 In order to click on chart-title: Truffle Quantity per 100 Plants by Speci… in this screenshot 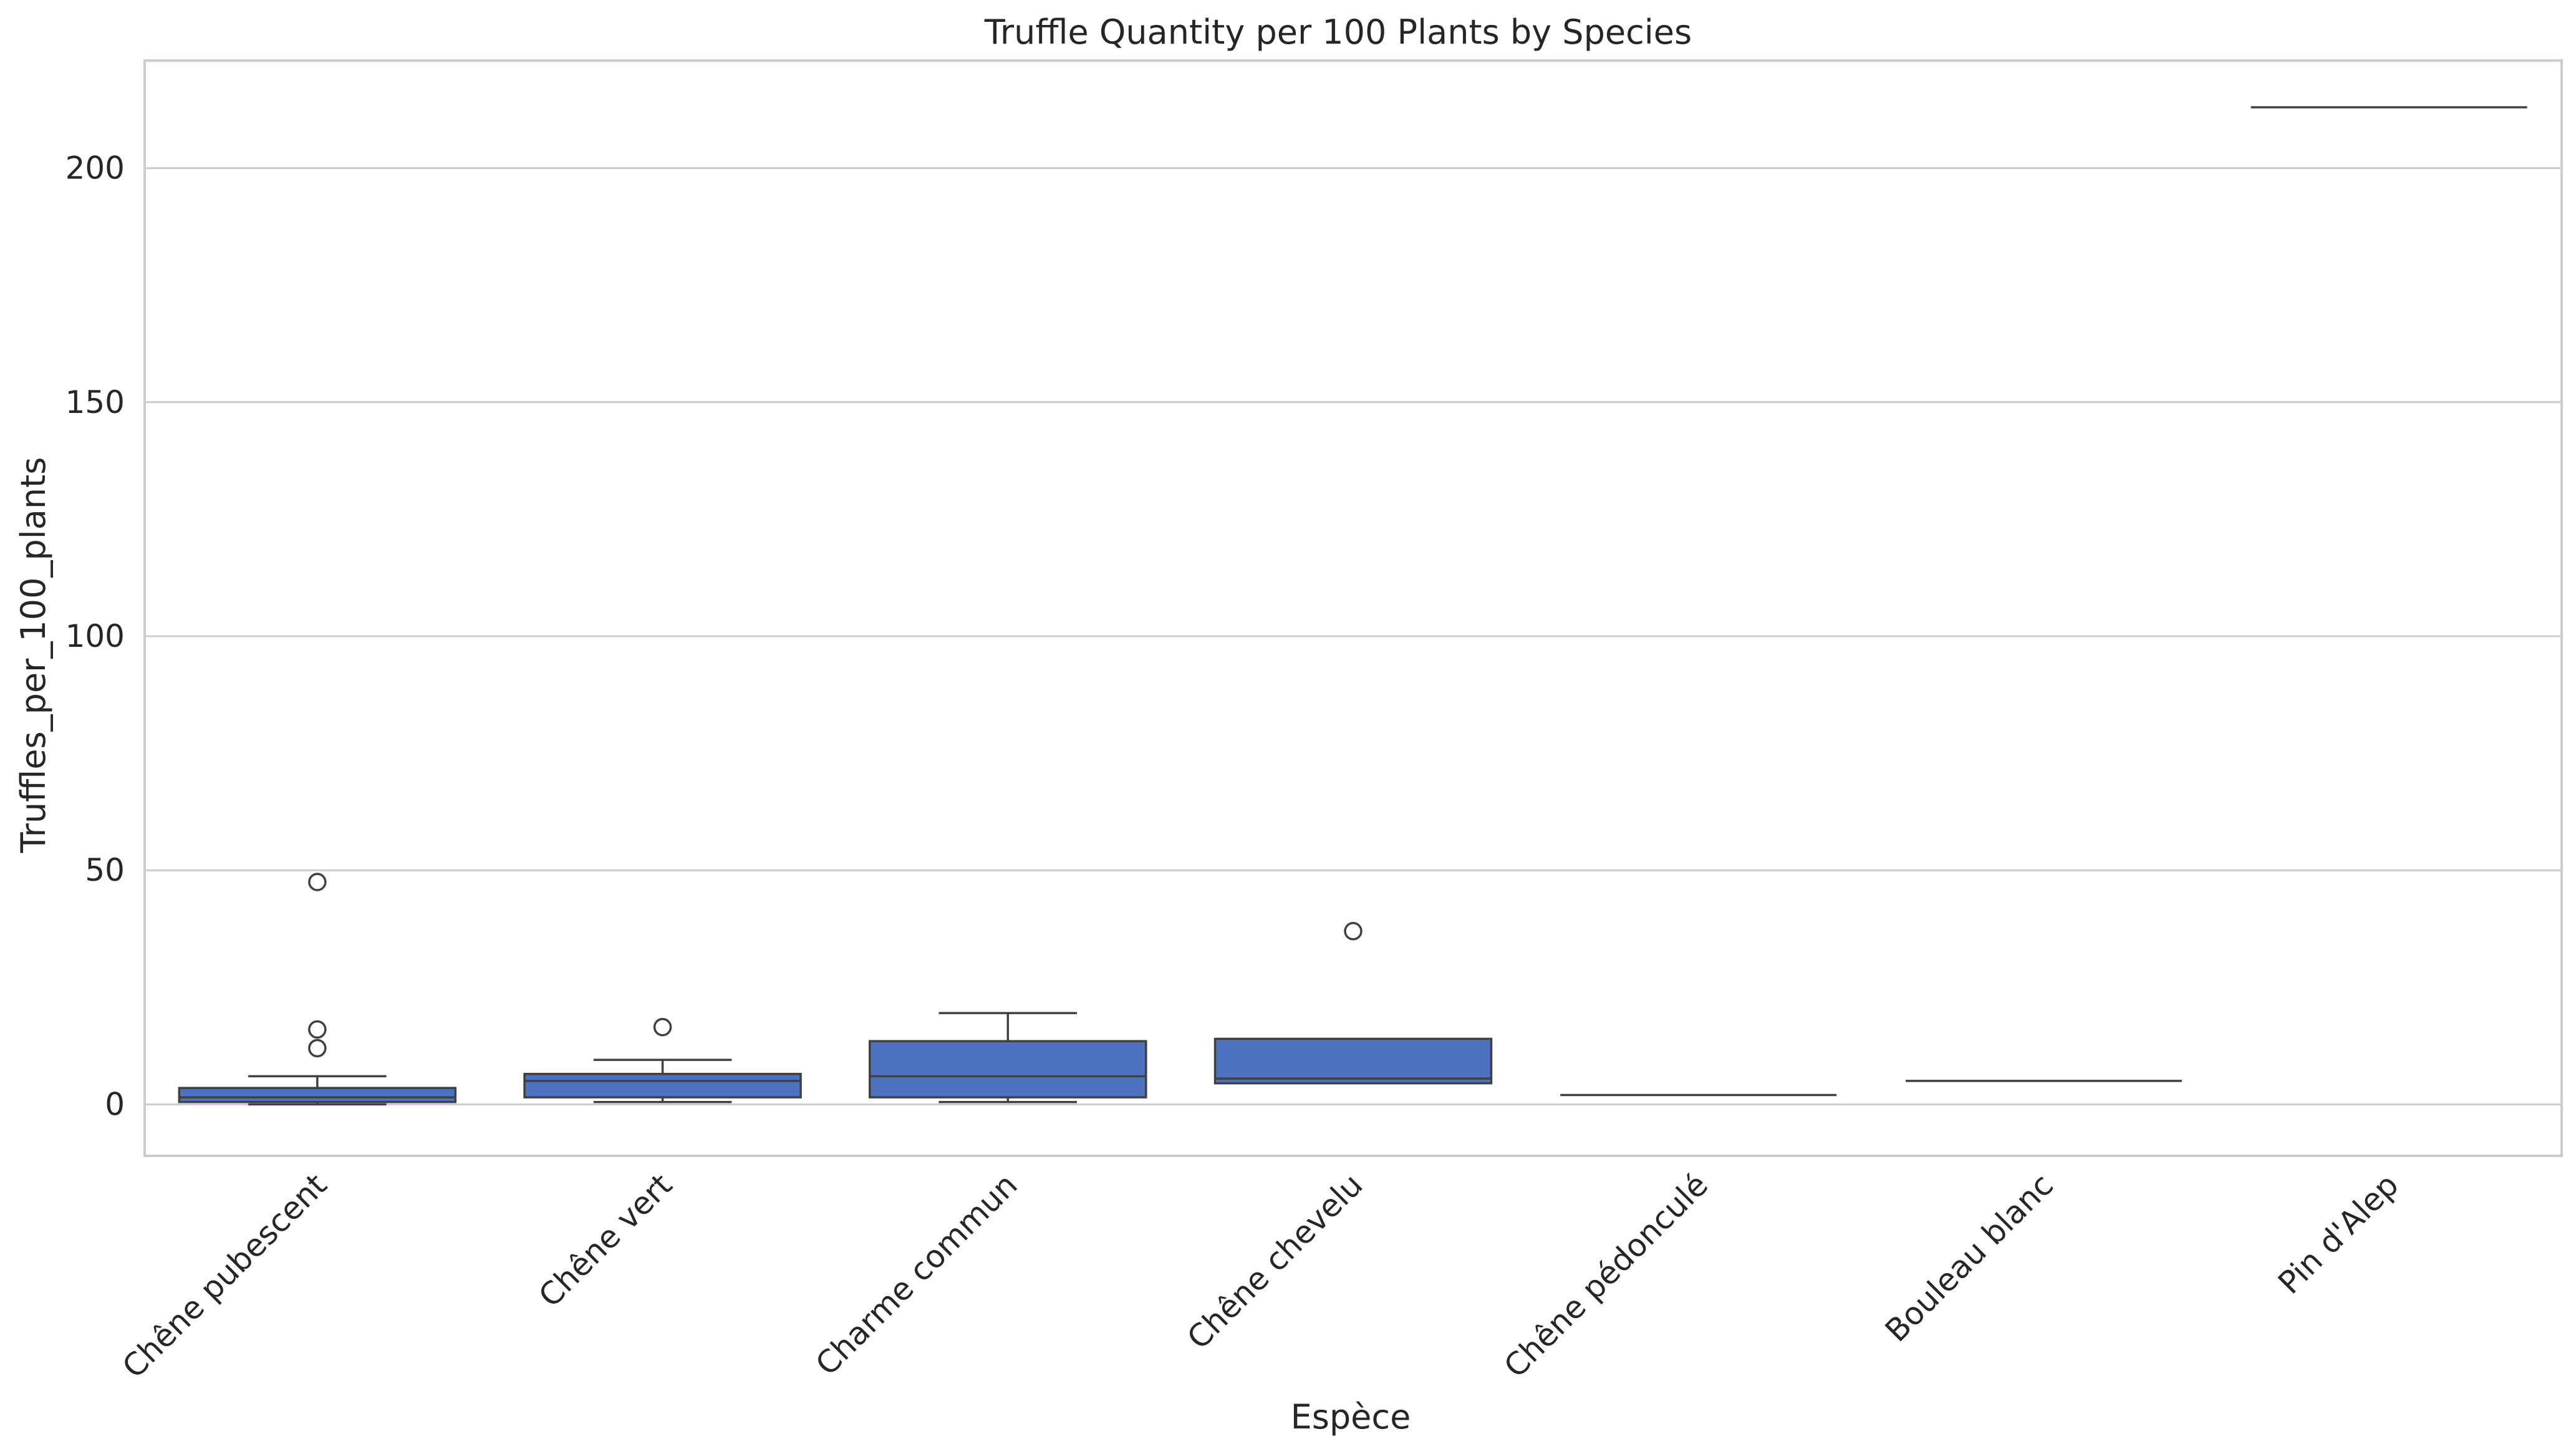, I will do `click(1338, 32)`.